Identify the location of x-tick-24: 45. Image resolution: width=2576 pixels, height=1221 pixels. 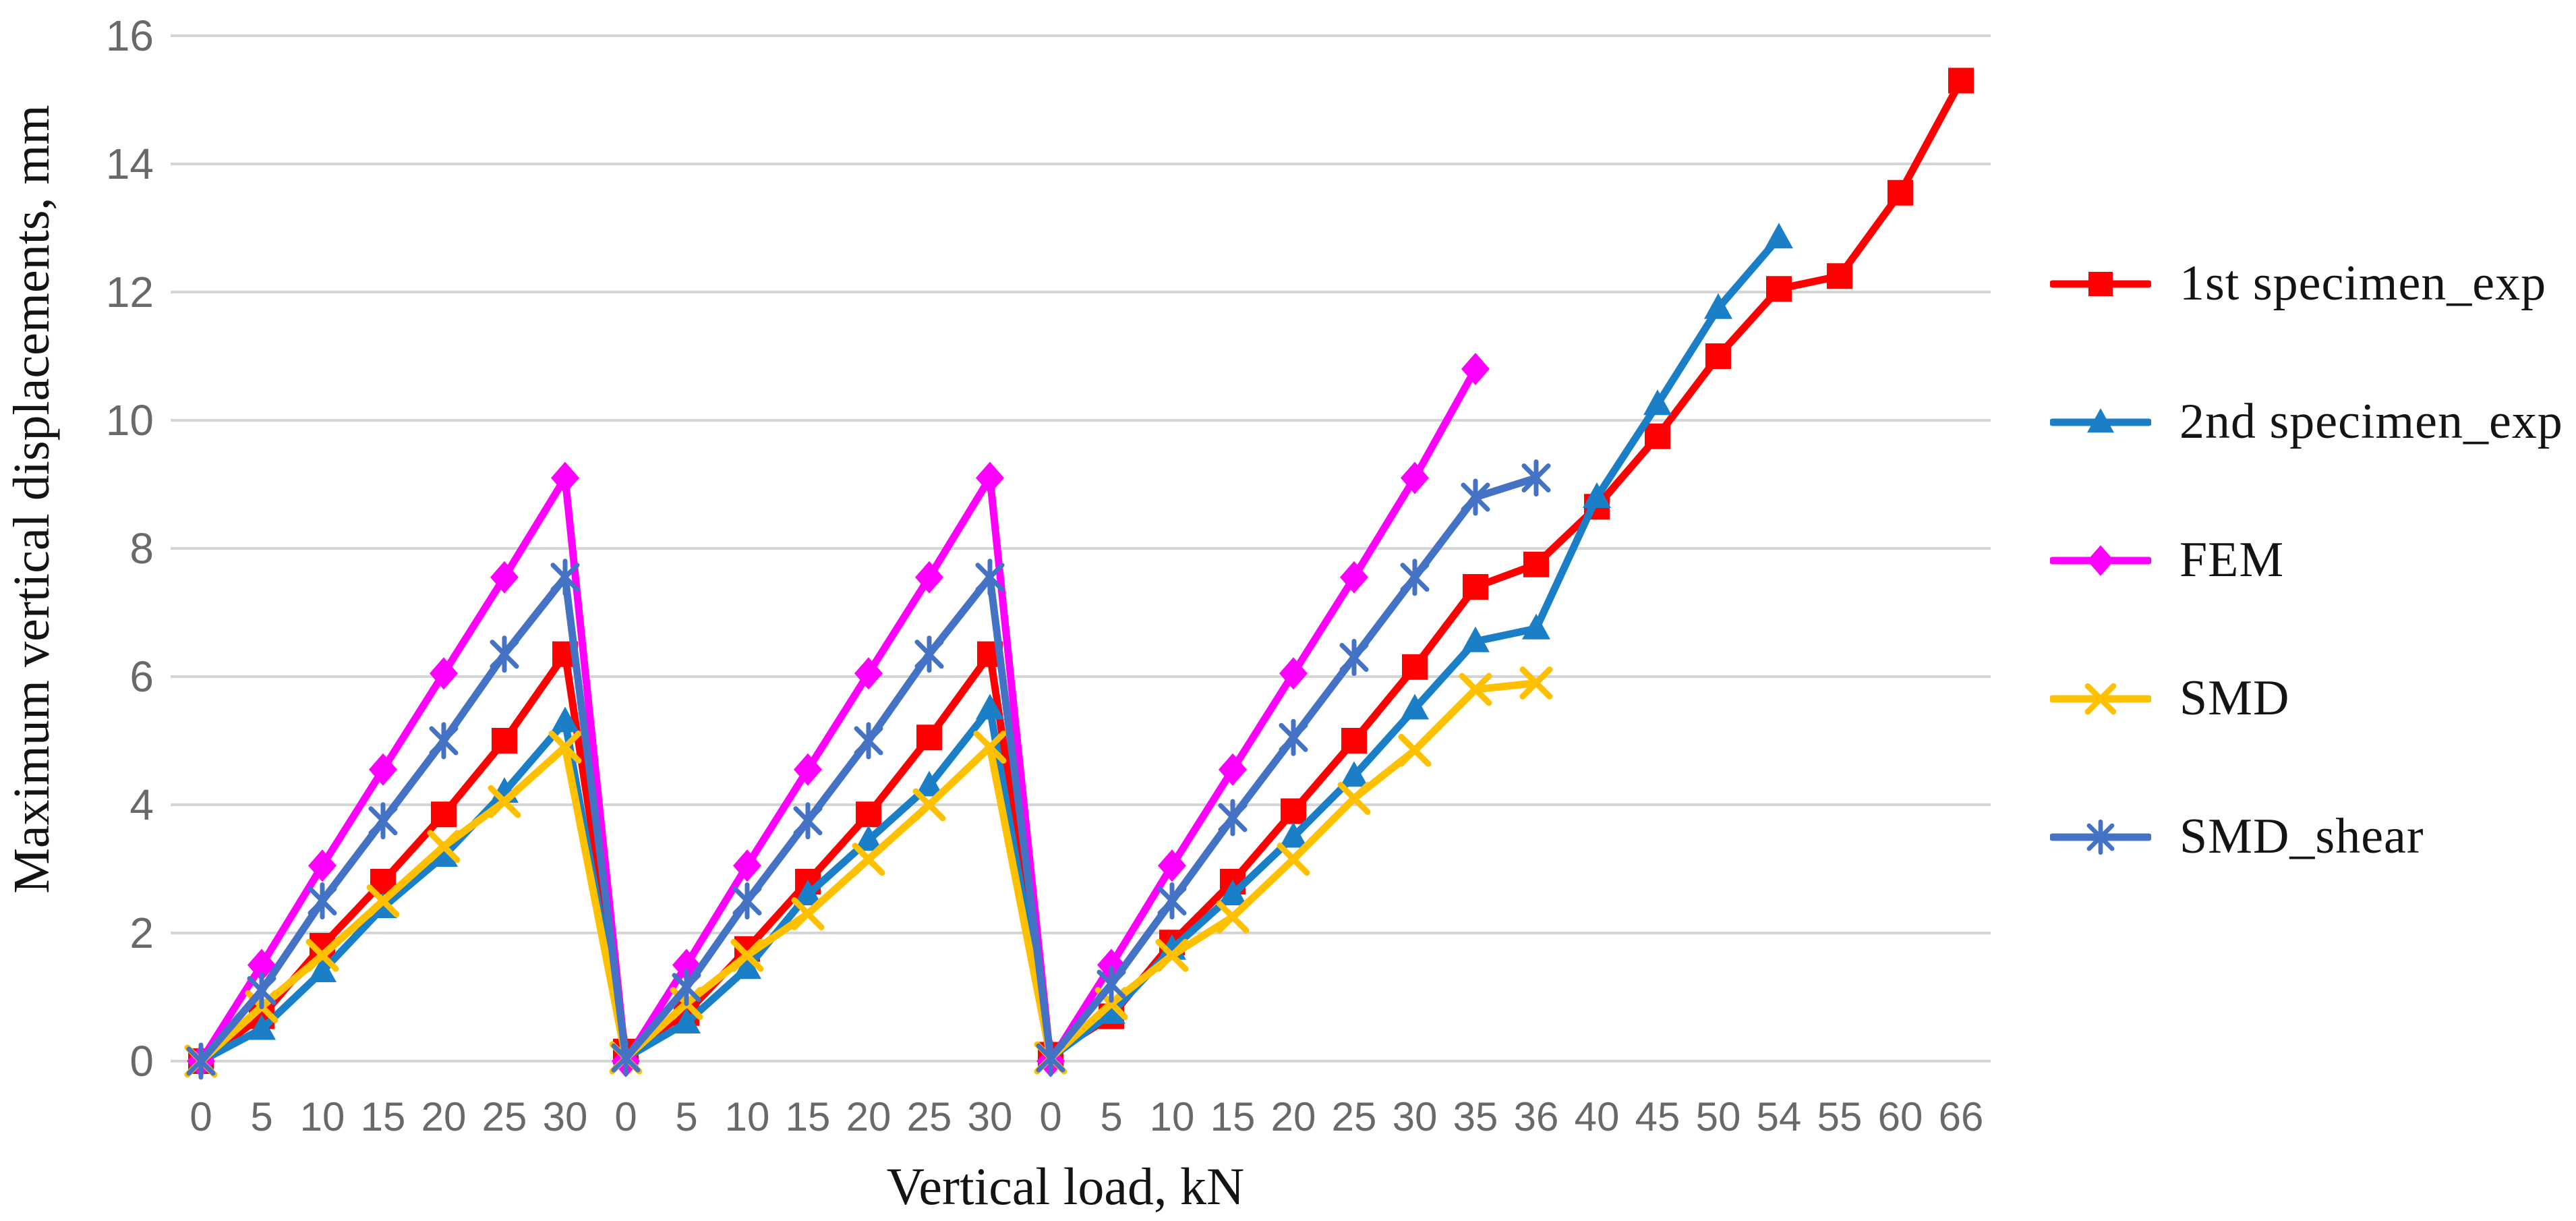
(1657, 1116).